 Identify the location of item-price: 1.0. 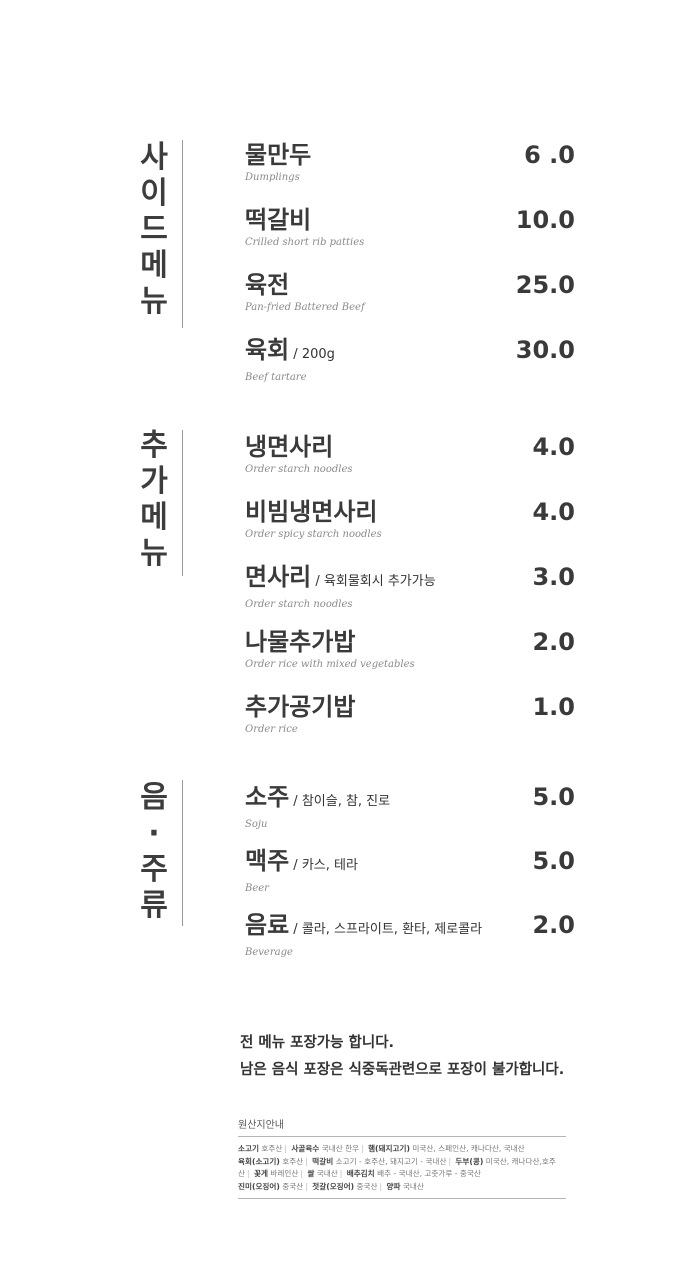
(553, 707).